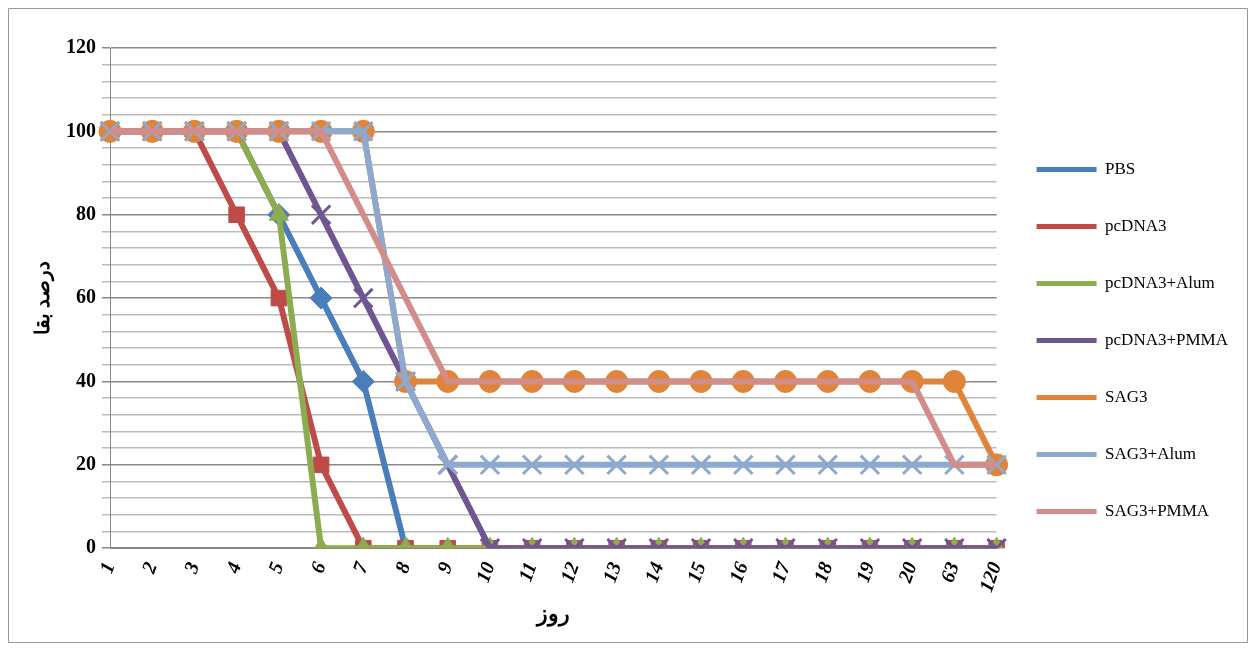 Image resolution: width=1257 pixels, height=651 pixels. What do you see at coordinates (106, 567) in the screenshot?
I see `x-tick-label: 1` at bounding box center [106, 567].